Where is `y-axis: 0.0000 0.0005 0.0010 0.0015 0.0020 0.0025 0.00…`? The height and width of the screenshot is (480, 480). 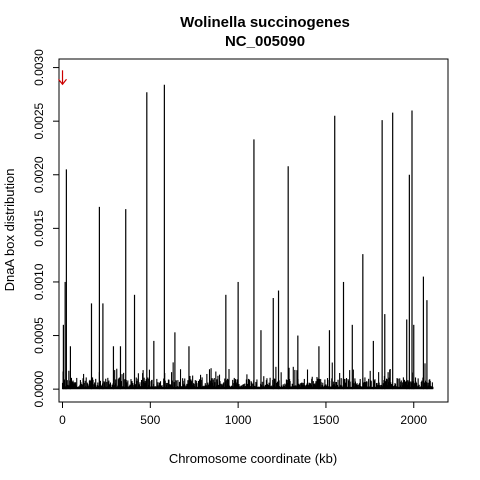
y-axis: 0.0000 0.0005 0.0010 0.0015 0.0020 0.0025 0.00… is located at coordinates (45, 228).